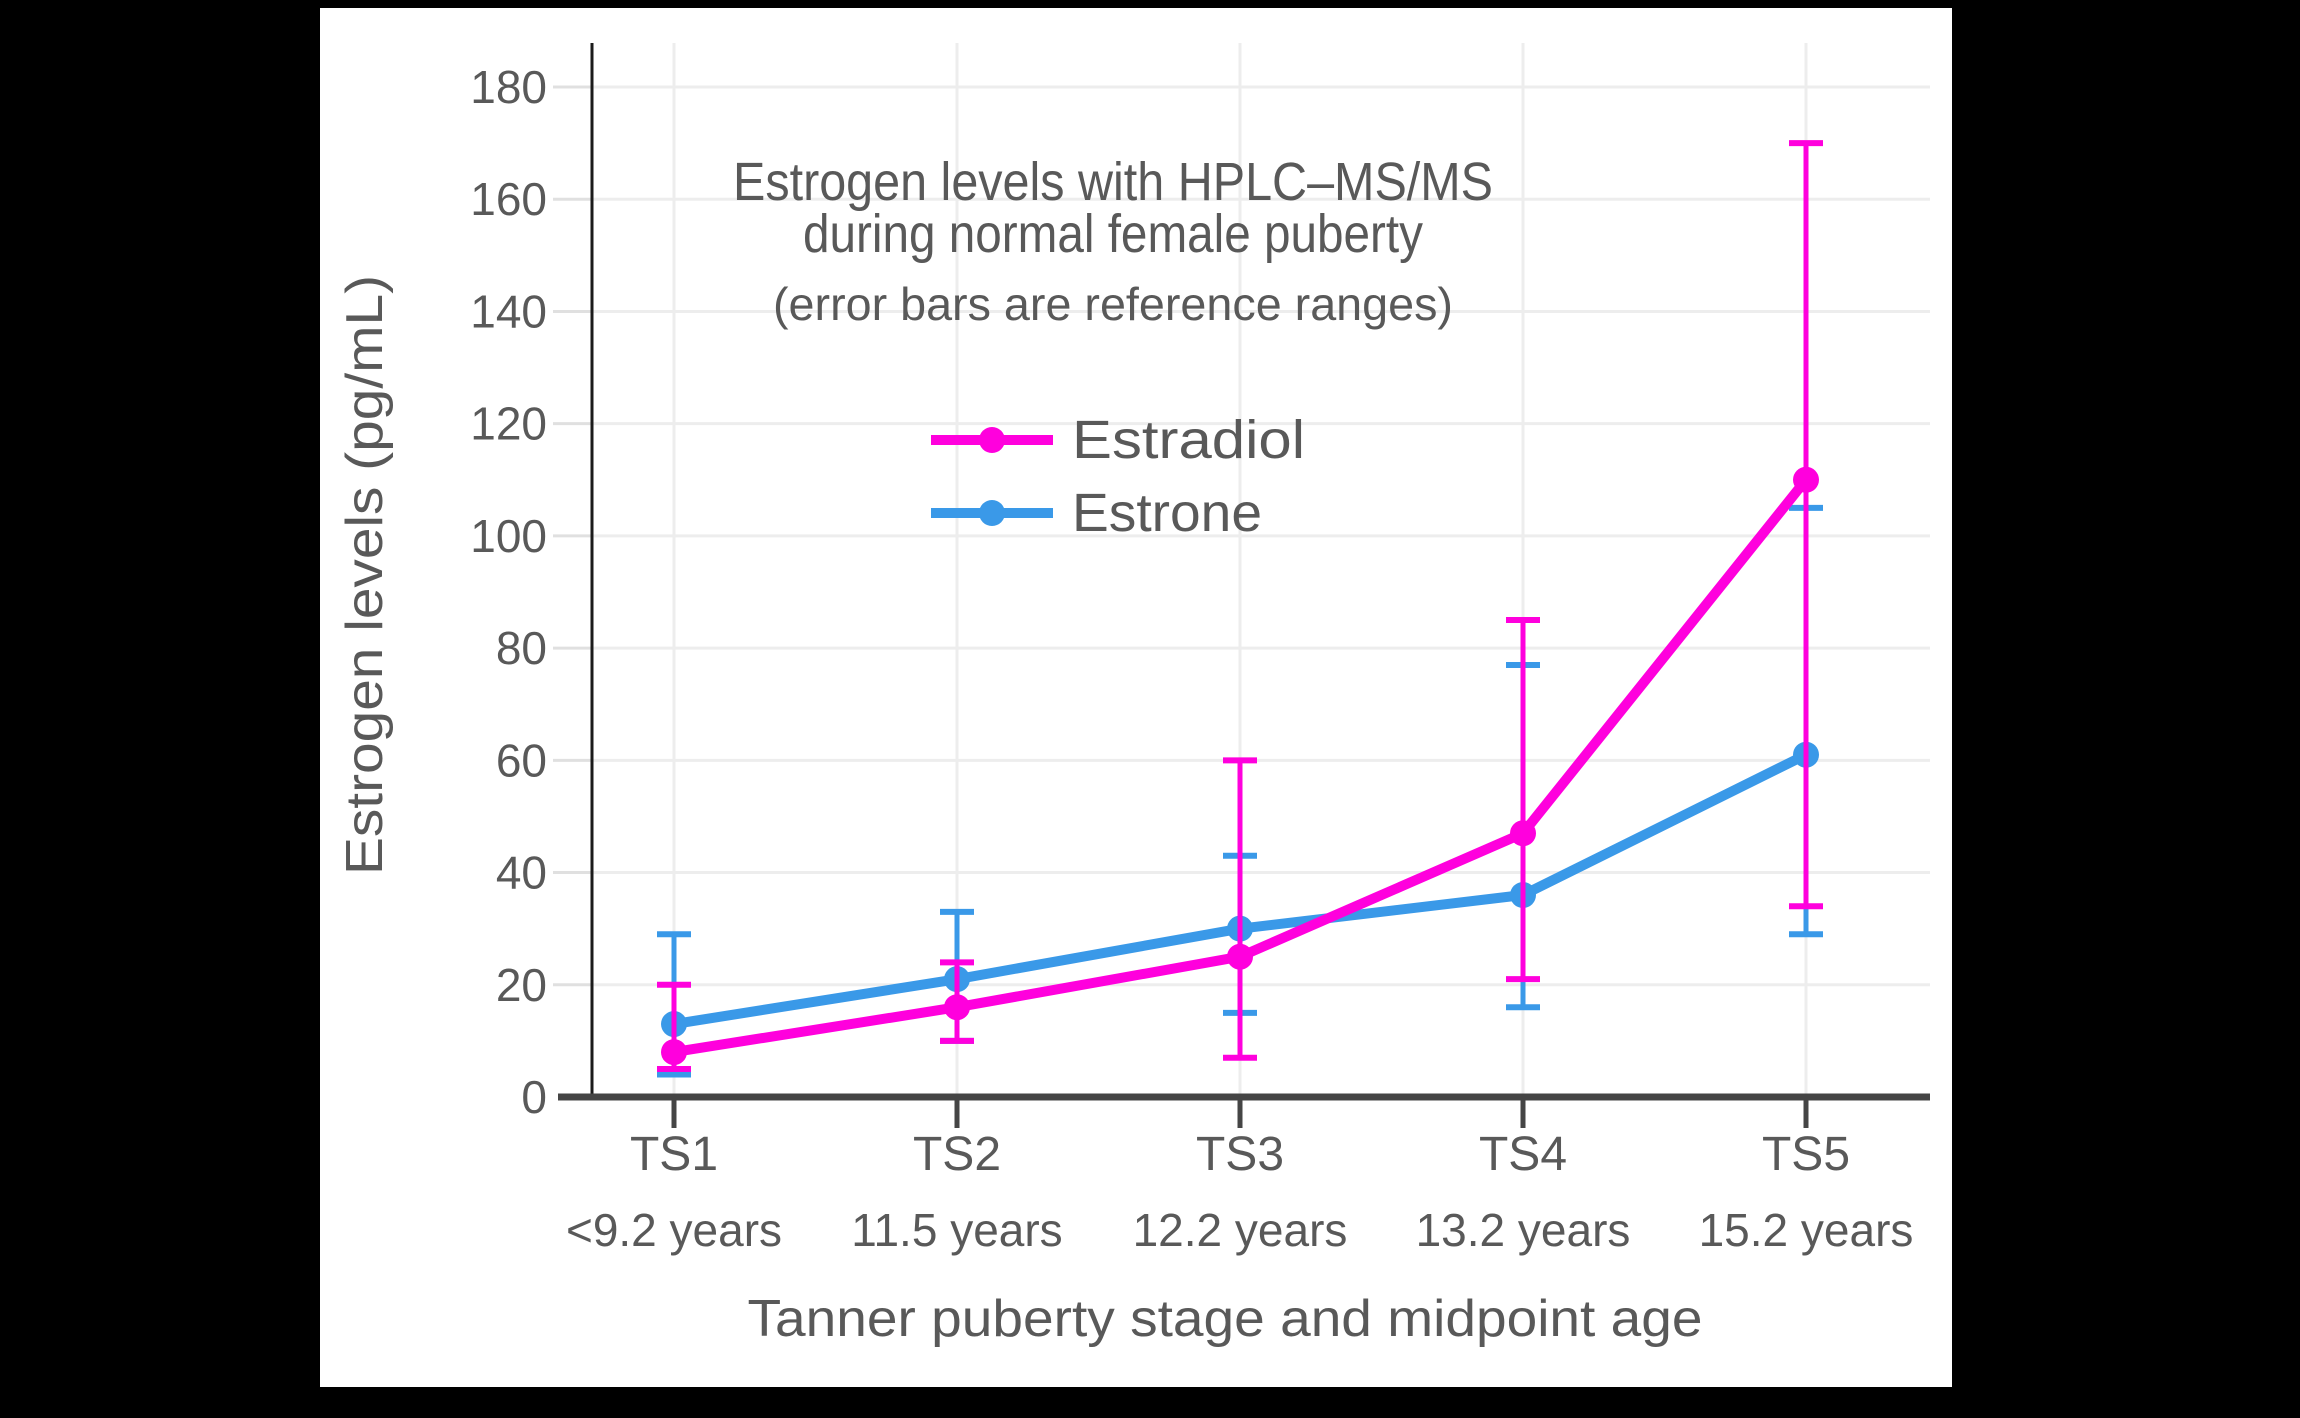  Describe the element at coordinates (1240, 1154) in the screenshot. I see `x-category-label: TS3` at that location.